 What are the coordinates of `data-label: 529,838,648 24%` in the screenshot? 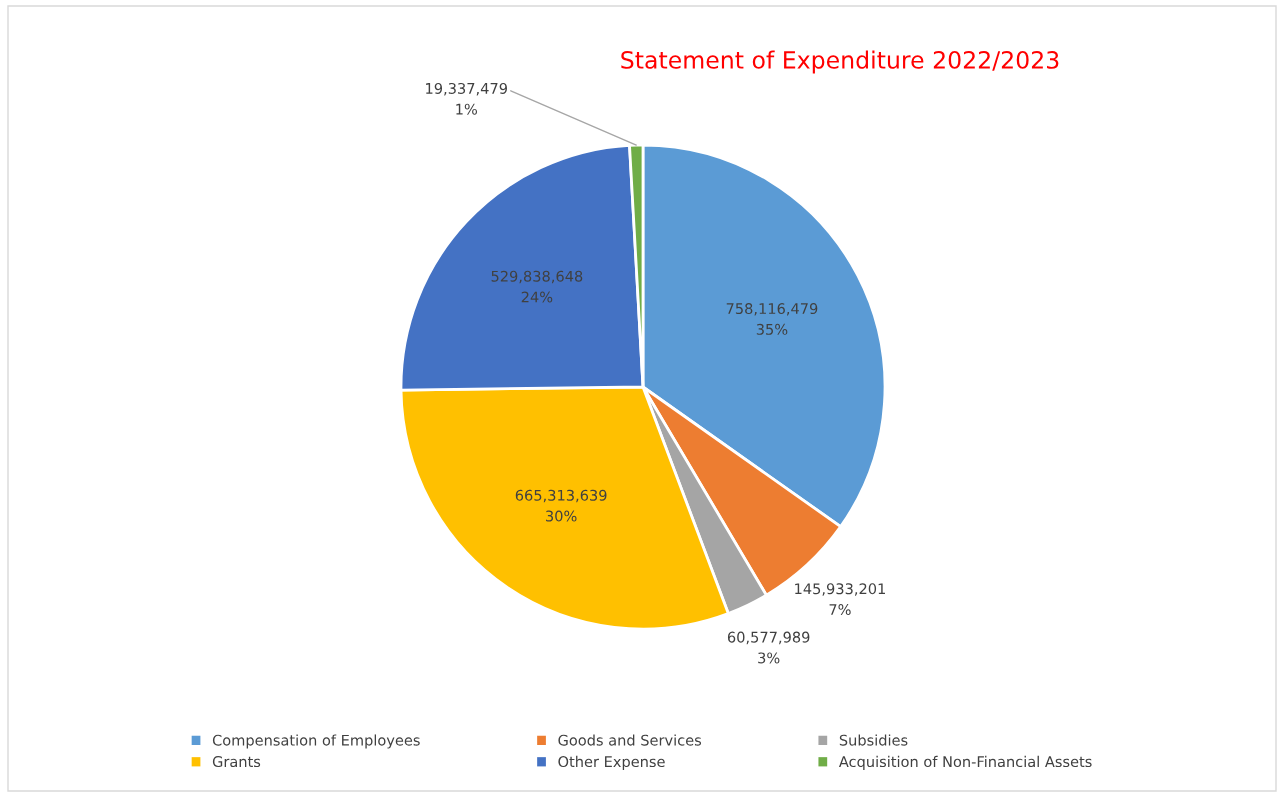 It's located at (537, 286).